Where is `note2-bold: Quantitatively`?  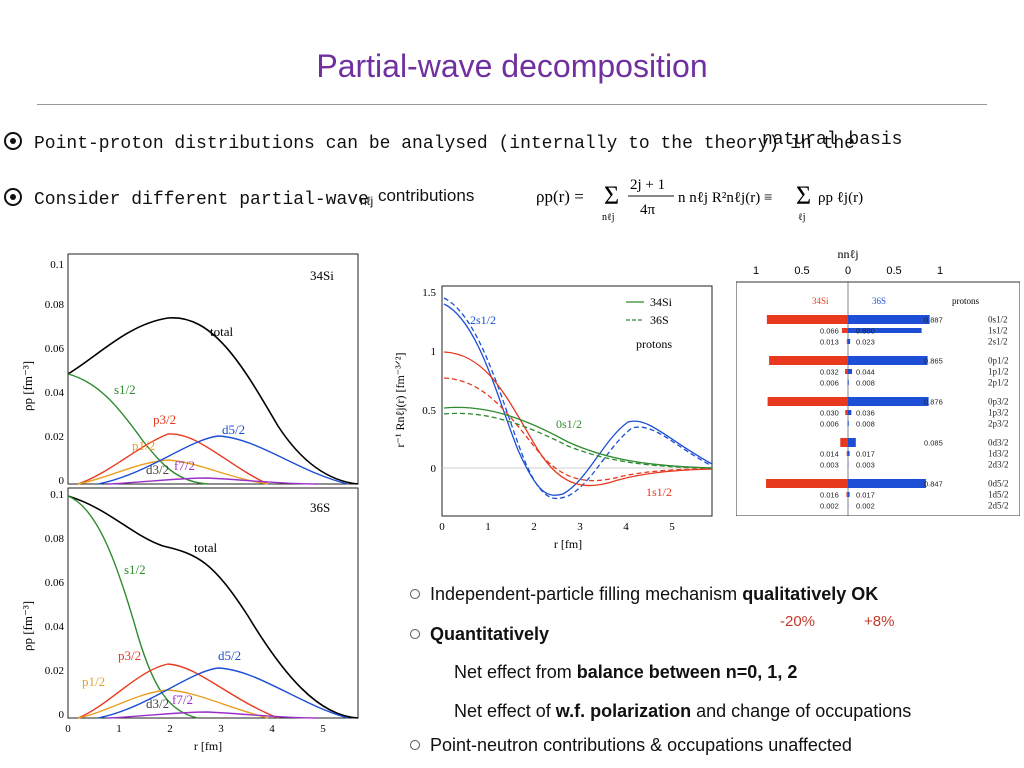 note2-bold: Quantitatively is located at coordinates (490, 634).